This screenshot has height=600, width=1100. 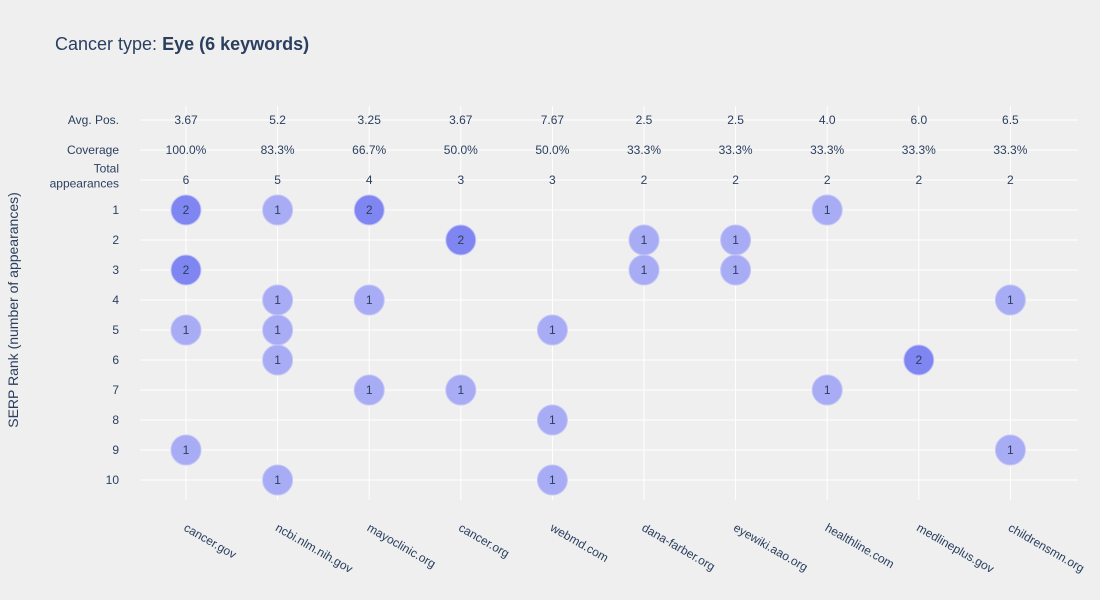 What do you see at coordinates (115, 210) in the screenshot?
I see `y-tick-label: 1` at bounding box center [115, 210].